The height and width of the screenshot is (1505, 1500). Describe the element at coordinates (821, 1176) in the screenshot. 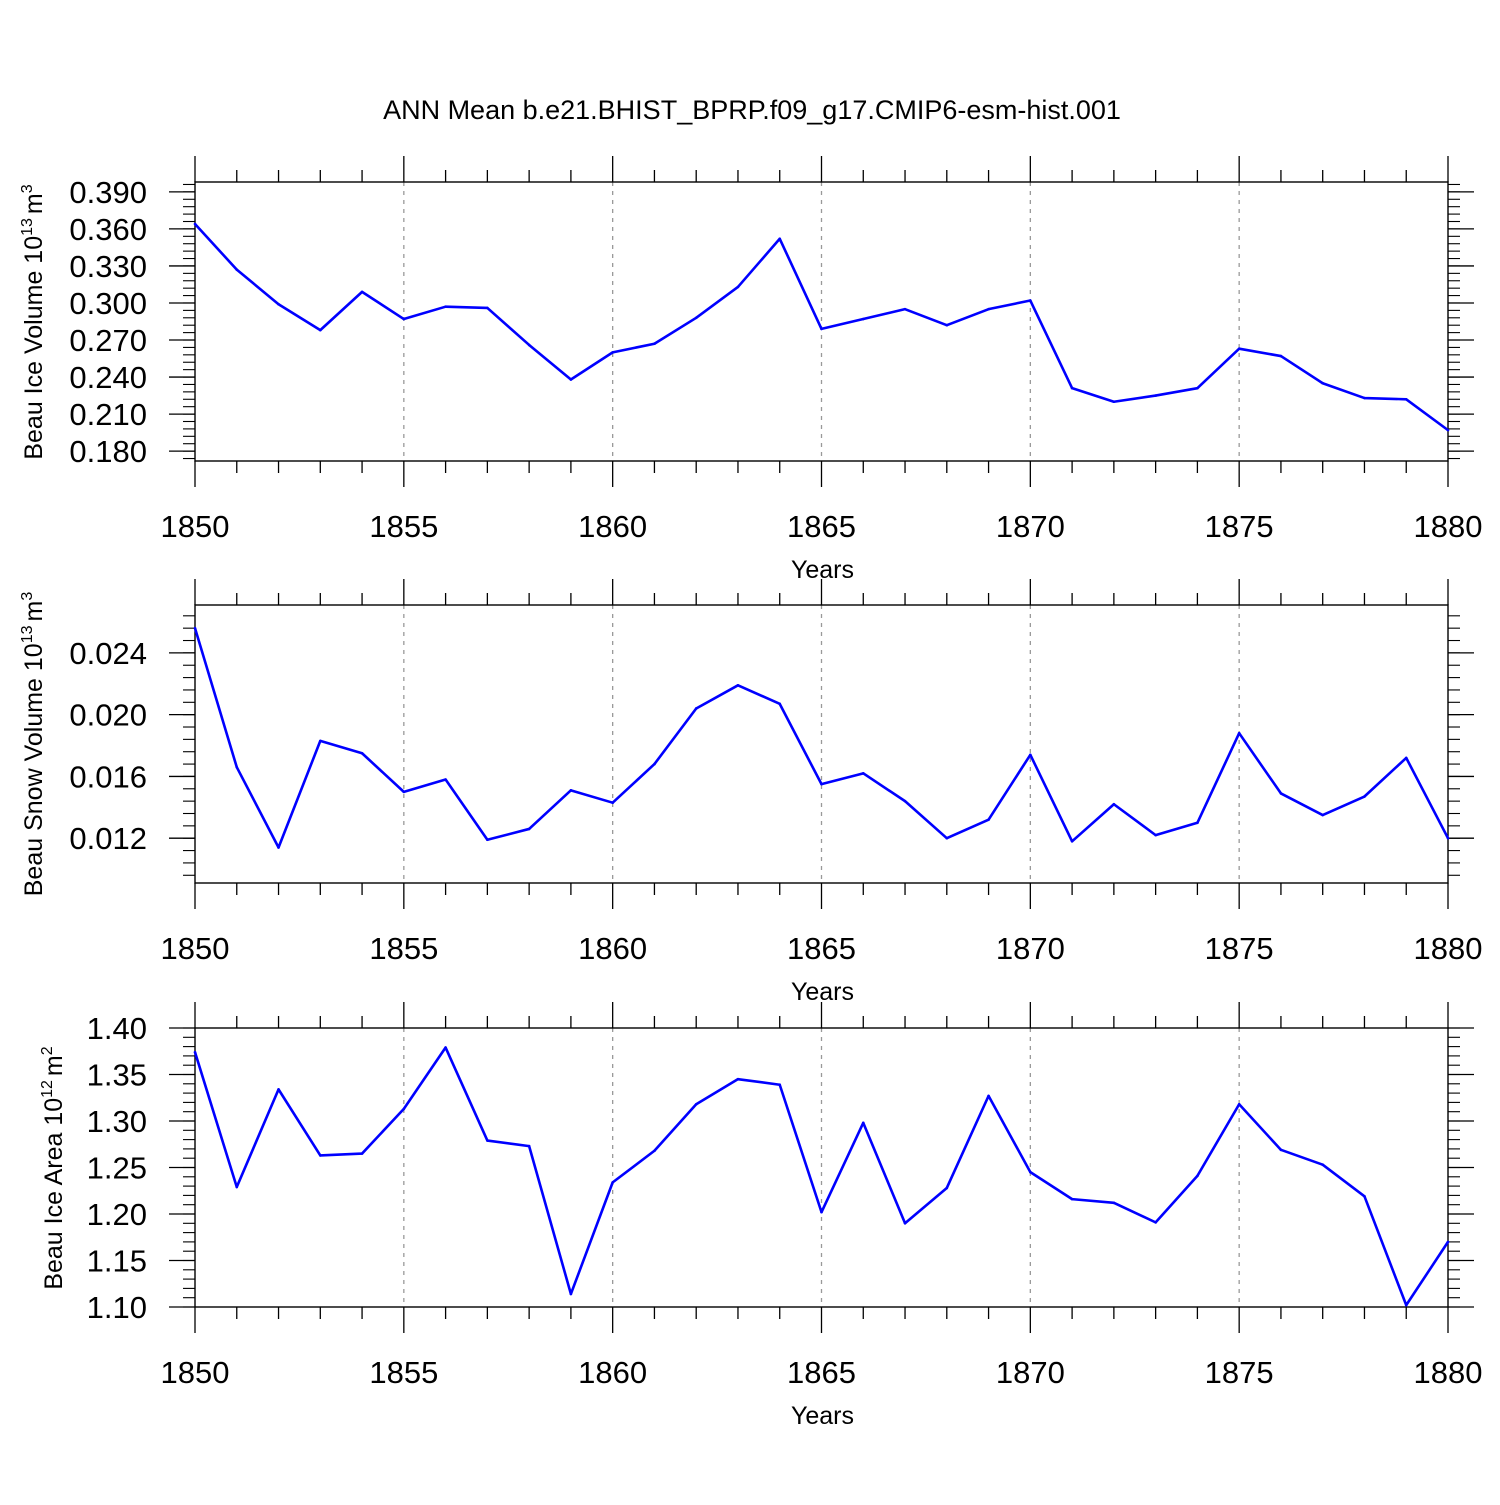

I see `series-line` at that location.